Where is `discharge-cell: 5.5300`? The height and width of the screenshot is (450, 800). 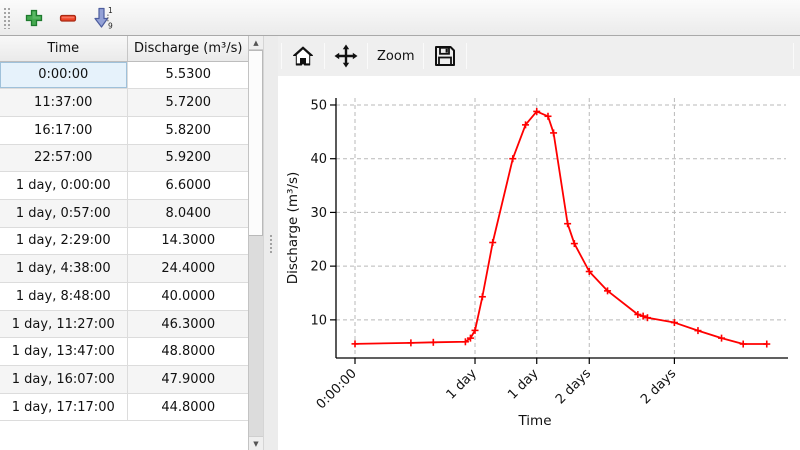
discharge-cell: 5.5300 is located at coordinates (188, 75).